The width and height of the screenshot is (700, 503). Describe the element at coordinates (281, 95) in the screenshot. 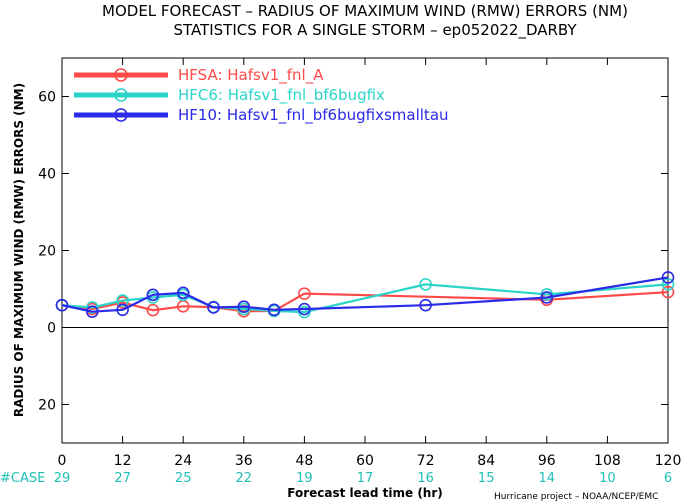

I see `legend-entry: HFC6: Hafsv1_fnl_bf6bugfix` at that location.